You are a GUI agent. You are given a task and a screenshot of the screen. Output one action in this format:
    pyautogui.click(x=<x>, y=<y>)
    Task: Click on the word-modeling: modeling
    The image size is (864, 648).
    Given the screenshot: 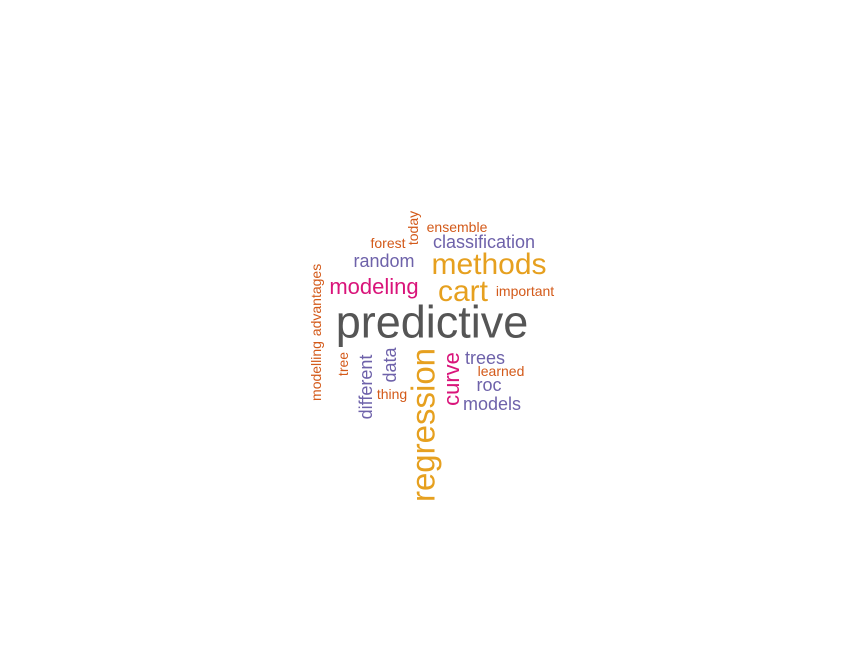 What is the action you would take?
    pyautogui.click(x=374, y=286)
    